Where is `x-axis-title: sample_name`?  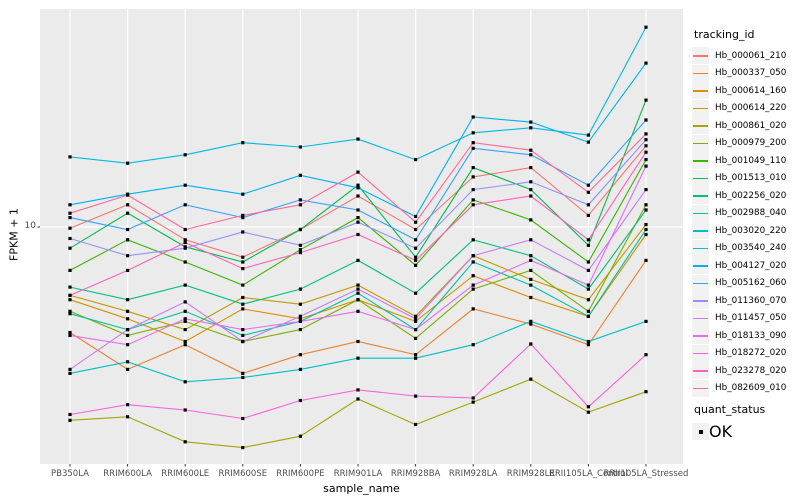
x-axis-title: sample_name is located at coordinates (361, 488).